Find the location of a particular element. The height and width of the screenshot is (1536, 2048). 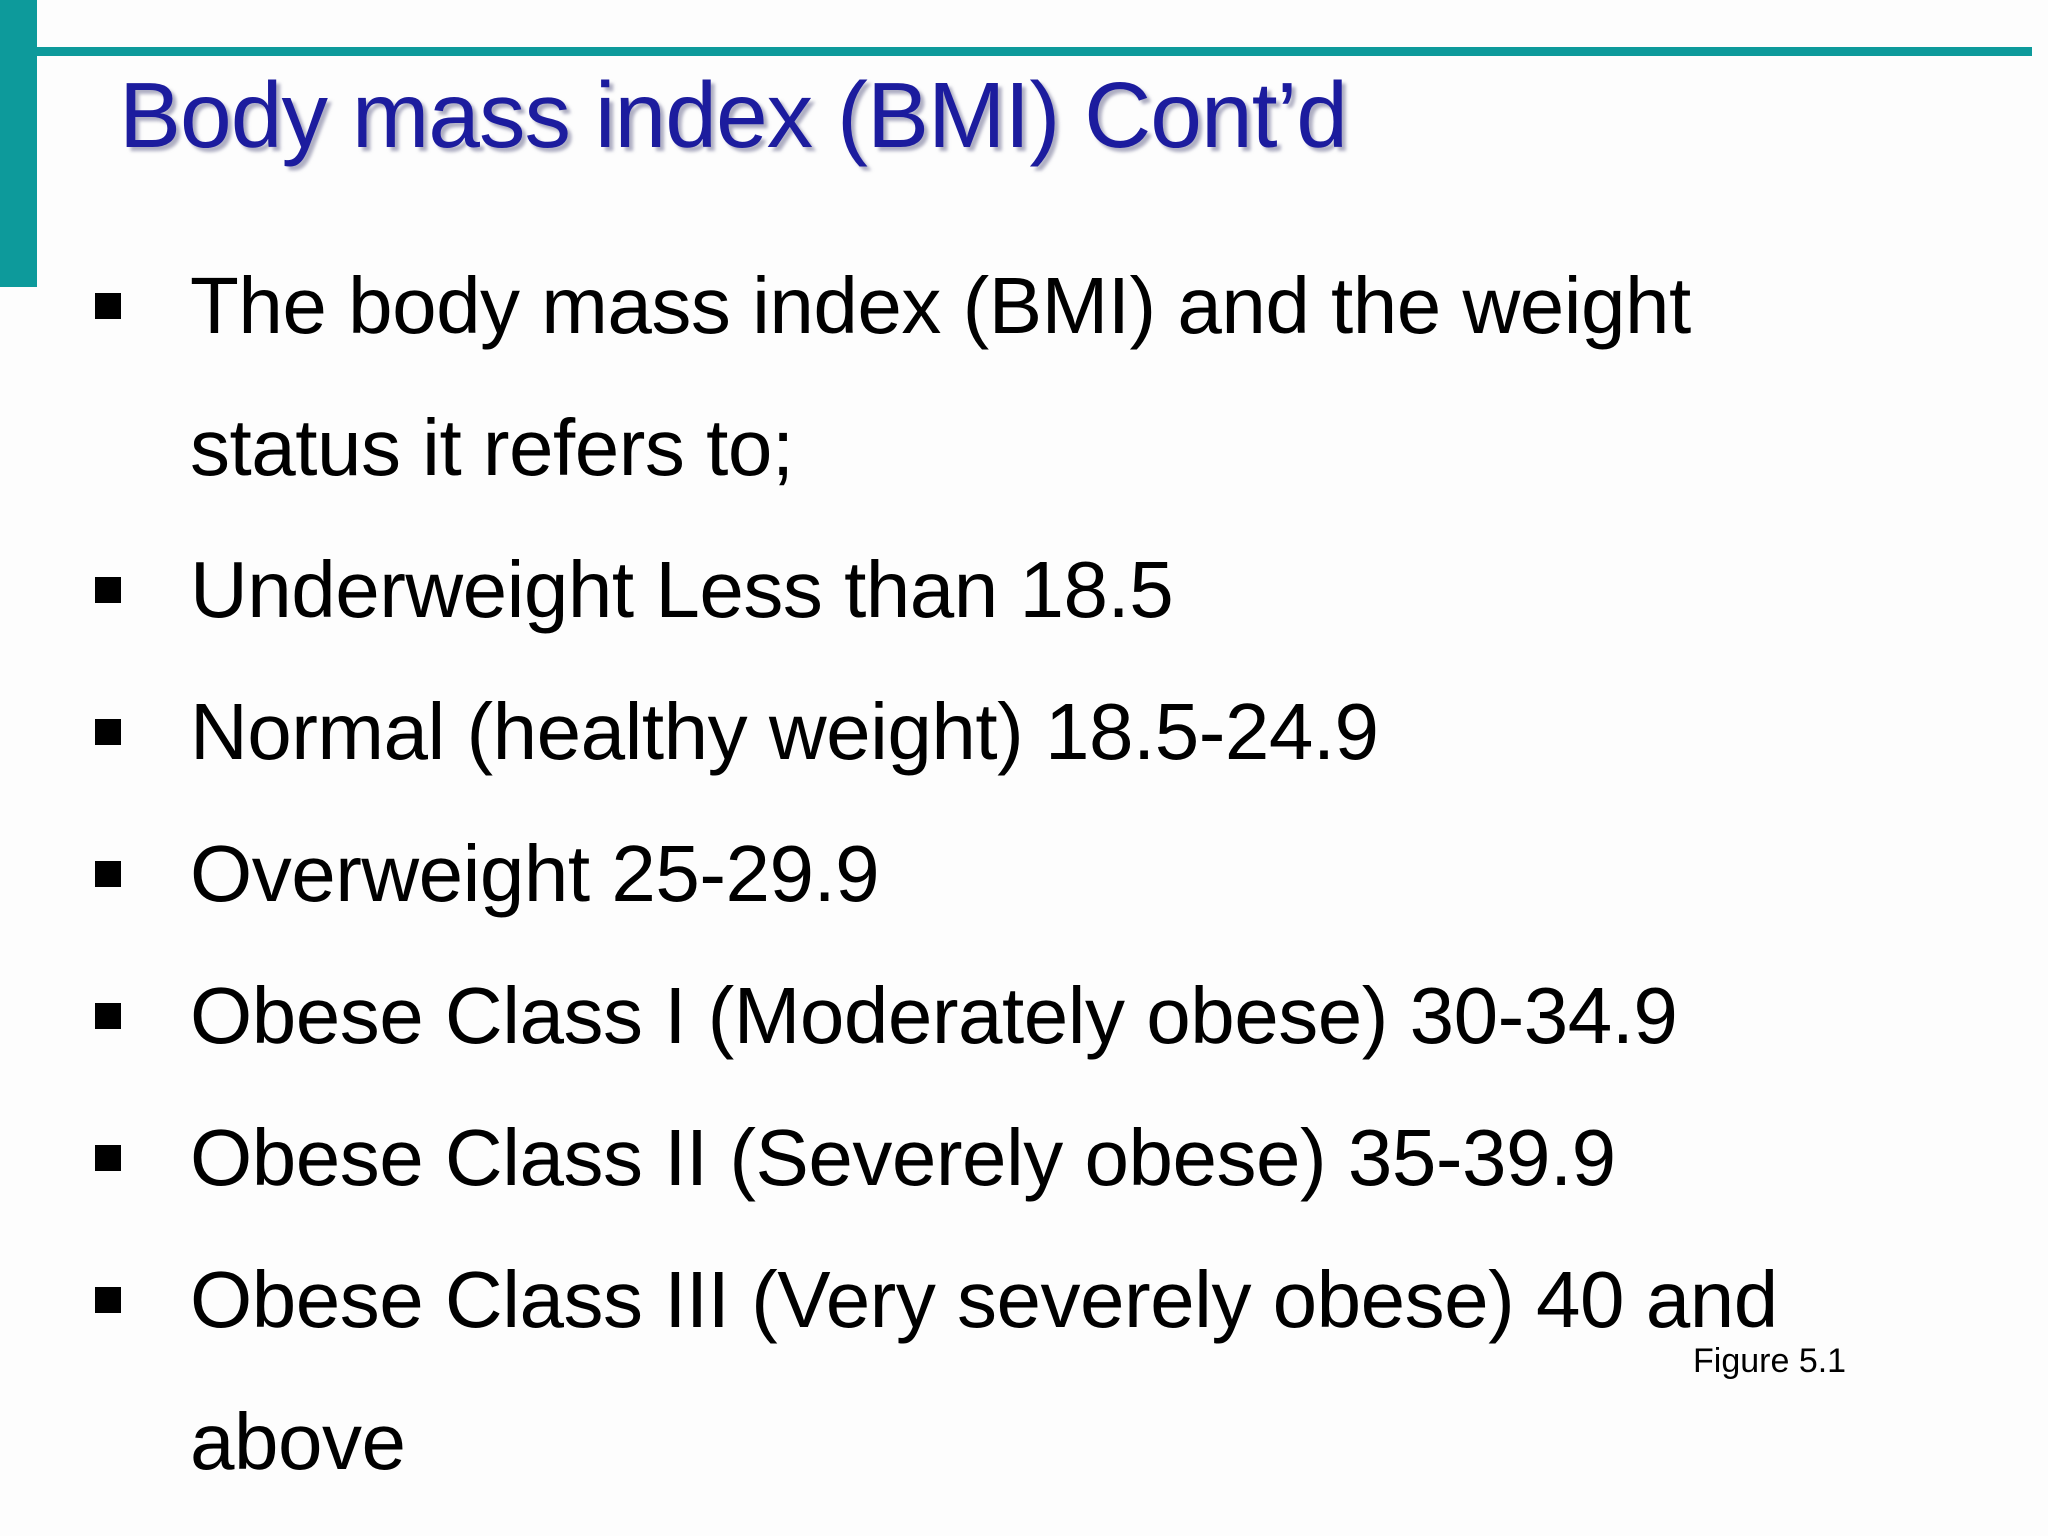

list-item: Normal (healthy weight) 18.5-24.9 is located at coordinates (1050, 732).